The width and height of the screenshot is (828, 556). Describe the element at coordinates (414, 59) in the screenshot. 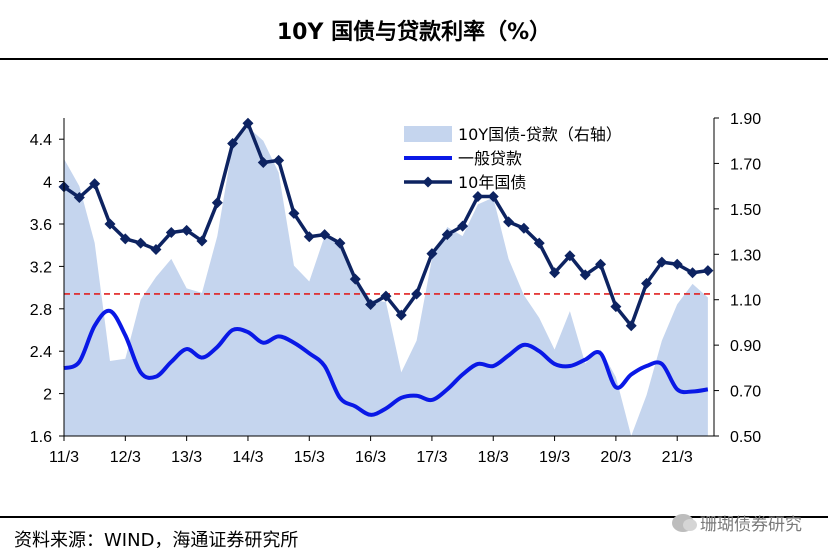

I see `title-divider` at that location.